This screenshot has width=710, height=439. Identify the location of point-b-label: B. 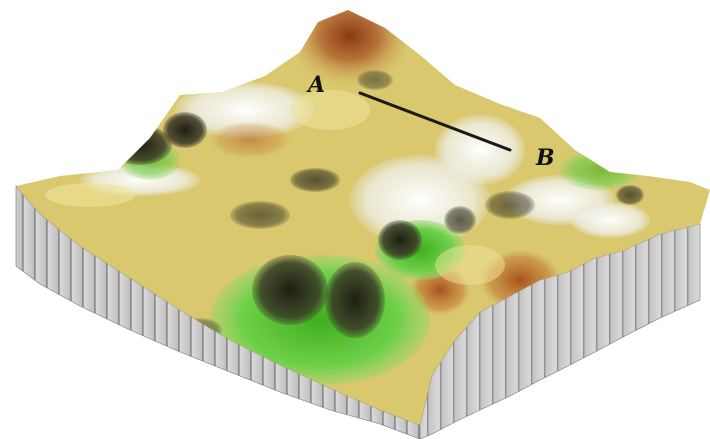
(545, 158).